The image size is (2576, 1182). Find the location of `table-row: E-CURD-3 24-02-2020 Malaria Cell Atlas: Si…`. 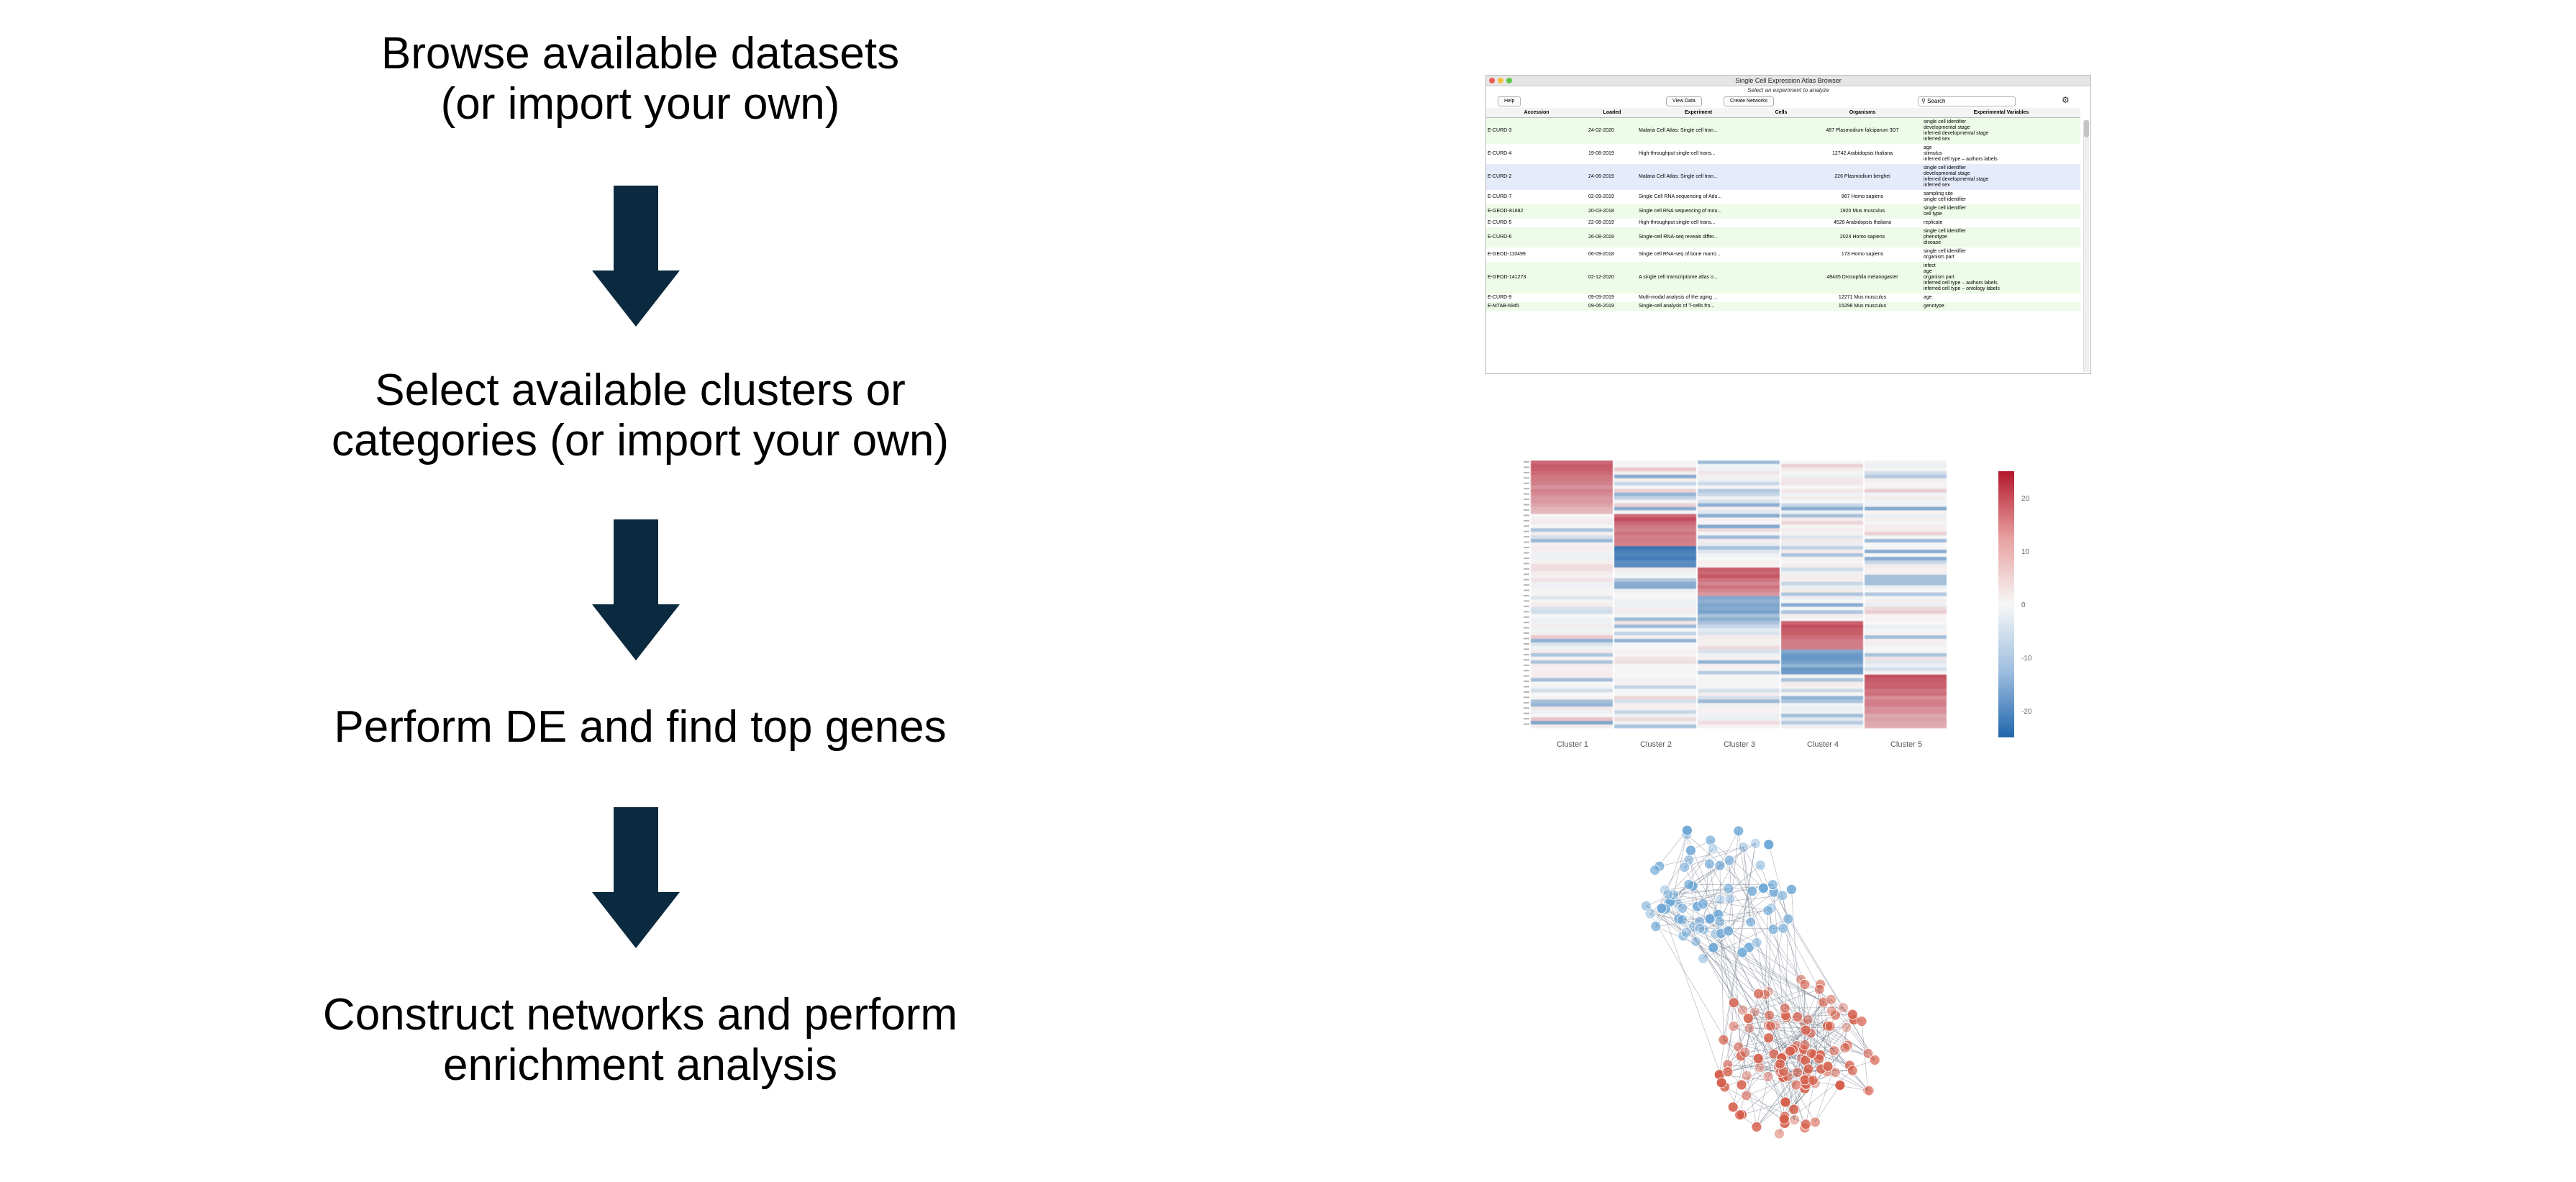

table-row: E-CURD-3 24-02-2020 Malaria Cell Atlas: Si… is located at coordinates (1783, 130).